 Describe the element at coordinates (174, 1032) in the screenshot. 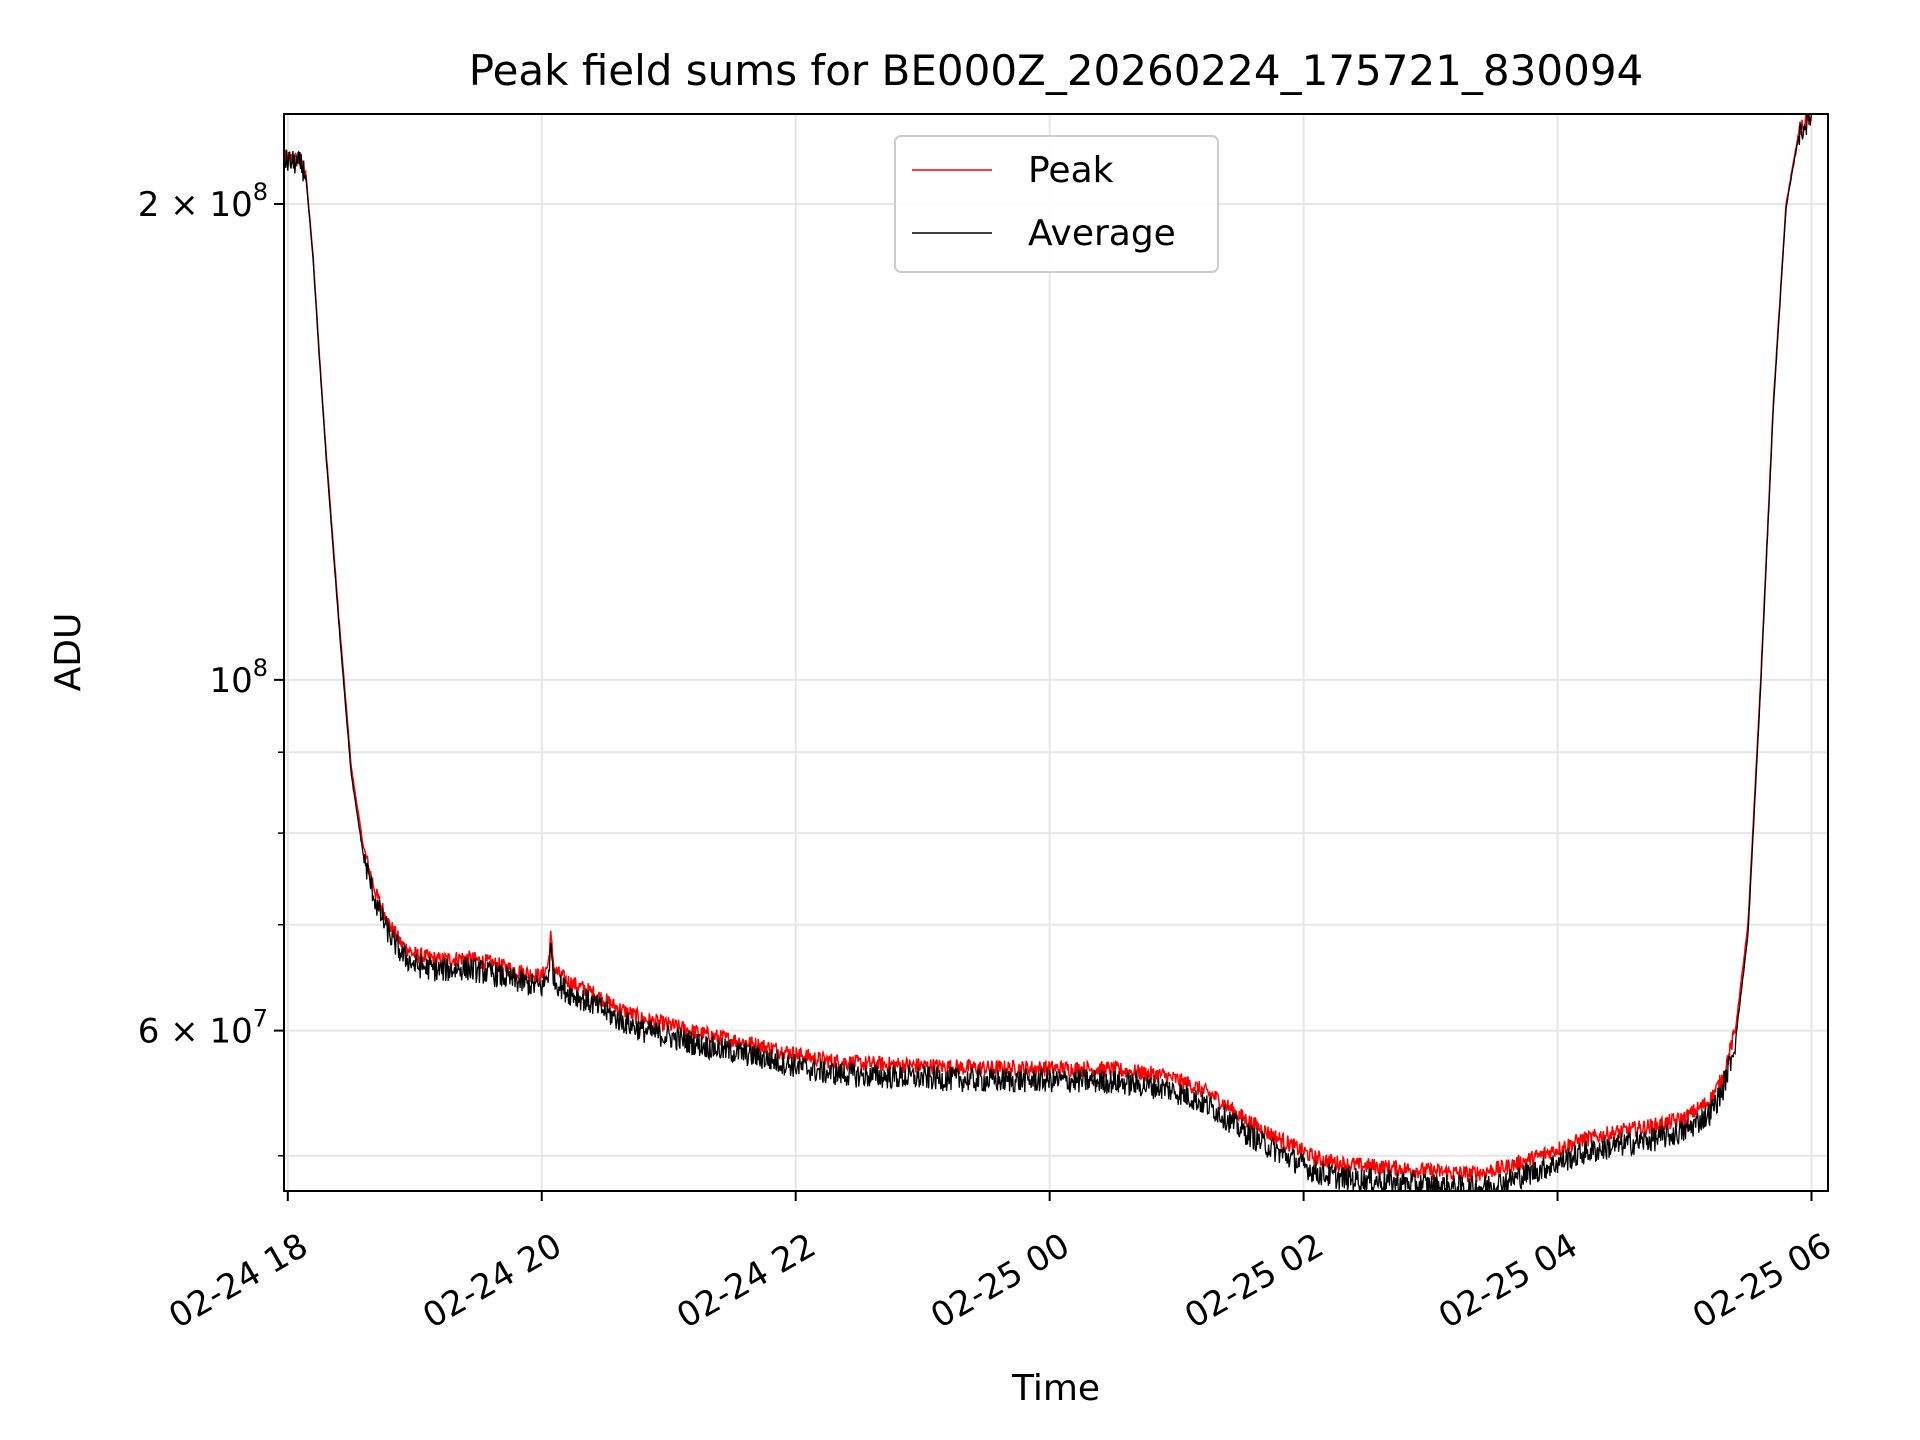

I see `y-tick-mantissa: 6 ×` at that location.